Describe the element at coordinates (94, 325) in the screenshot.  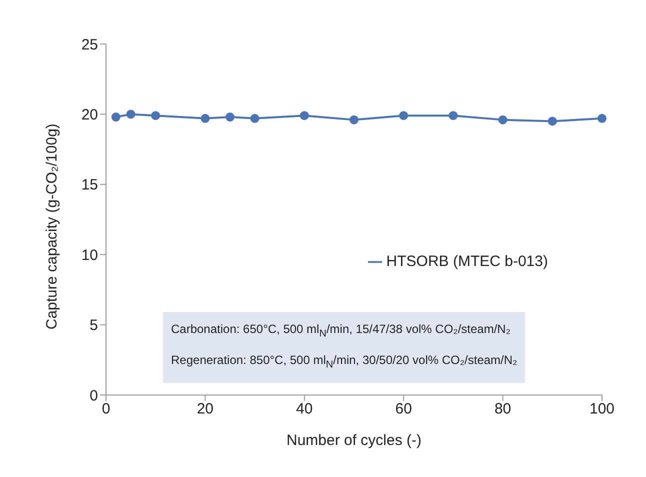
I see `y-tick-label: 5` at that location.